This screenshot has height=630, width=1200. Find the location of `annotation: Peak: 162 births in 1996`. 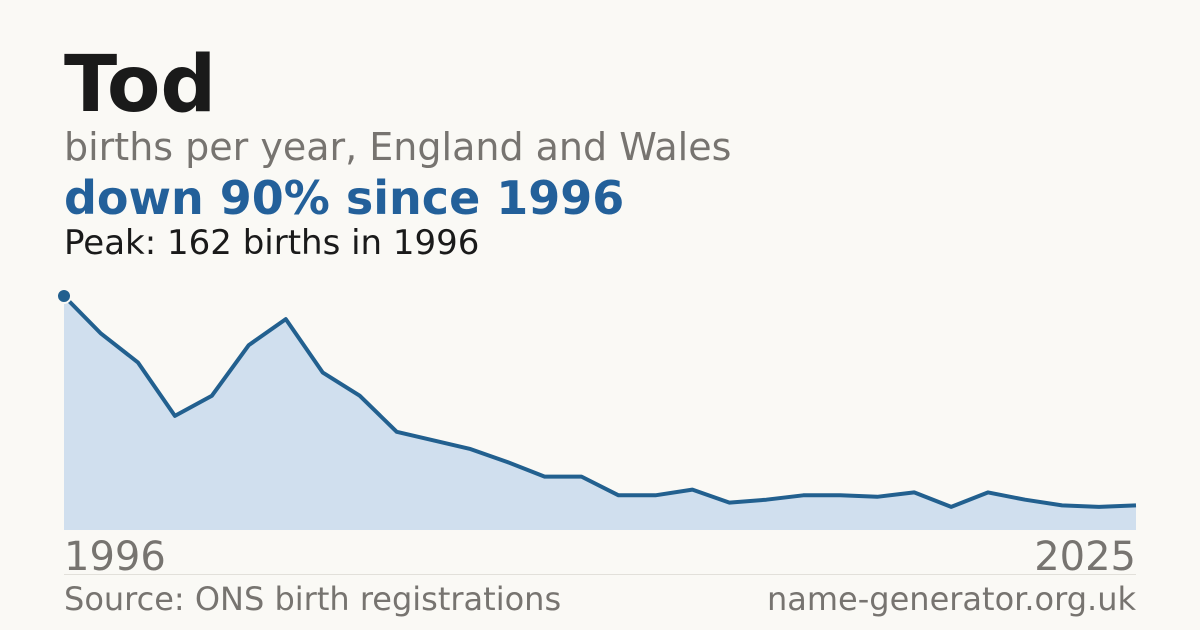

annotation: Peak: 162 births in 1996 is located at coordinates (271, 243).